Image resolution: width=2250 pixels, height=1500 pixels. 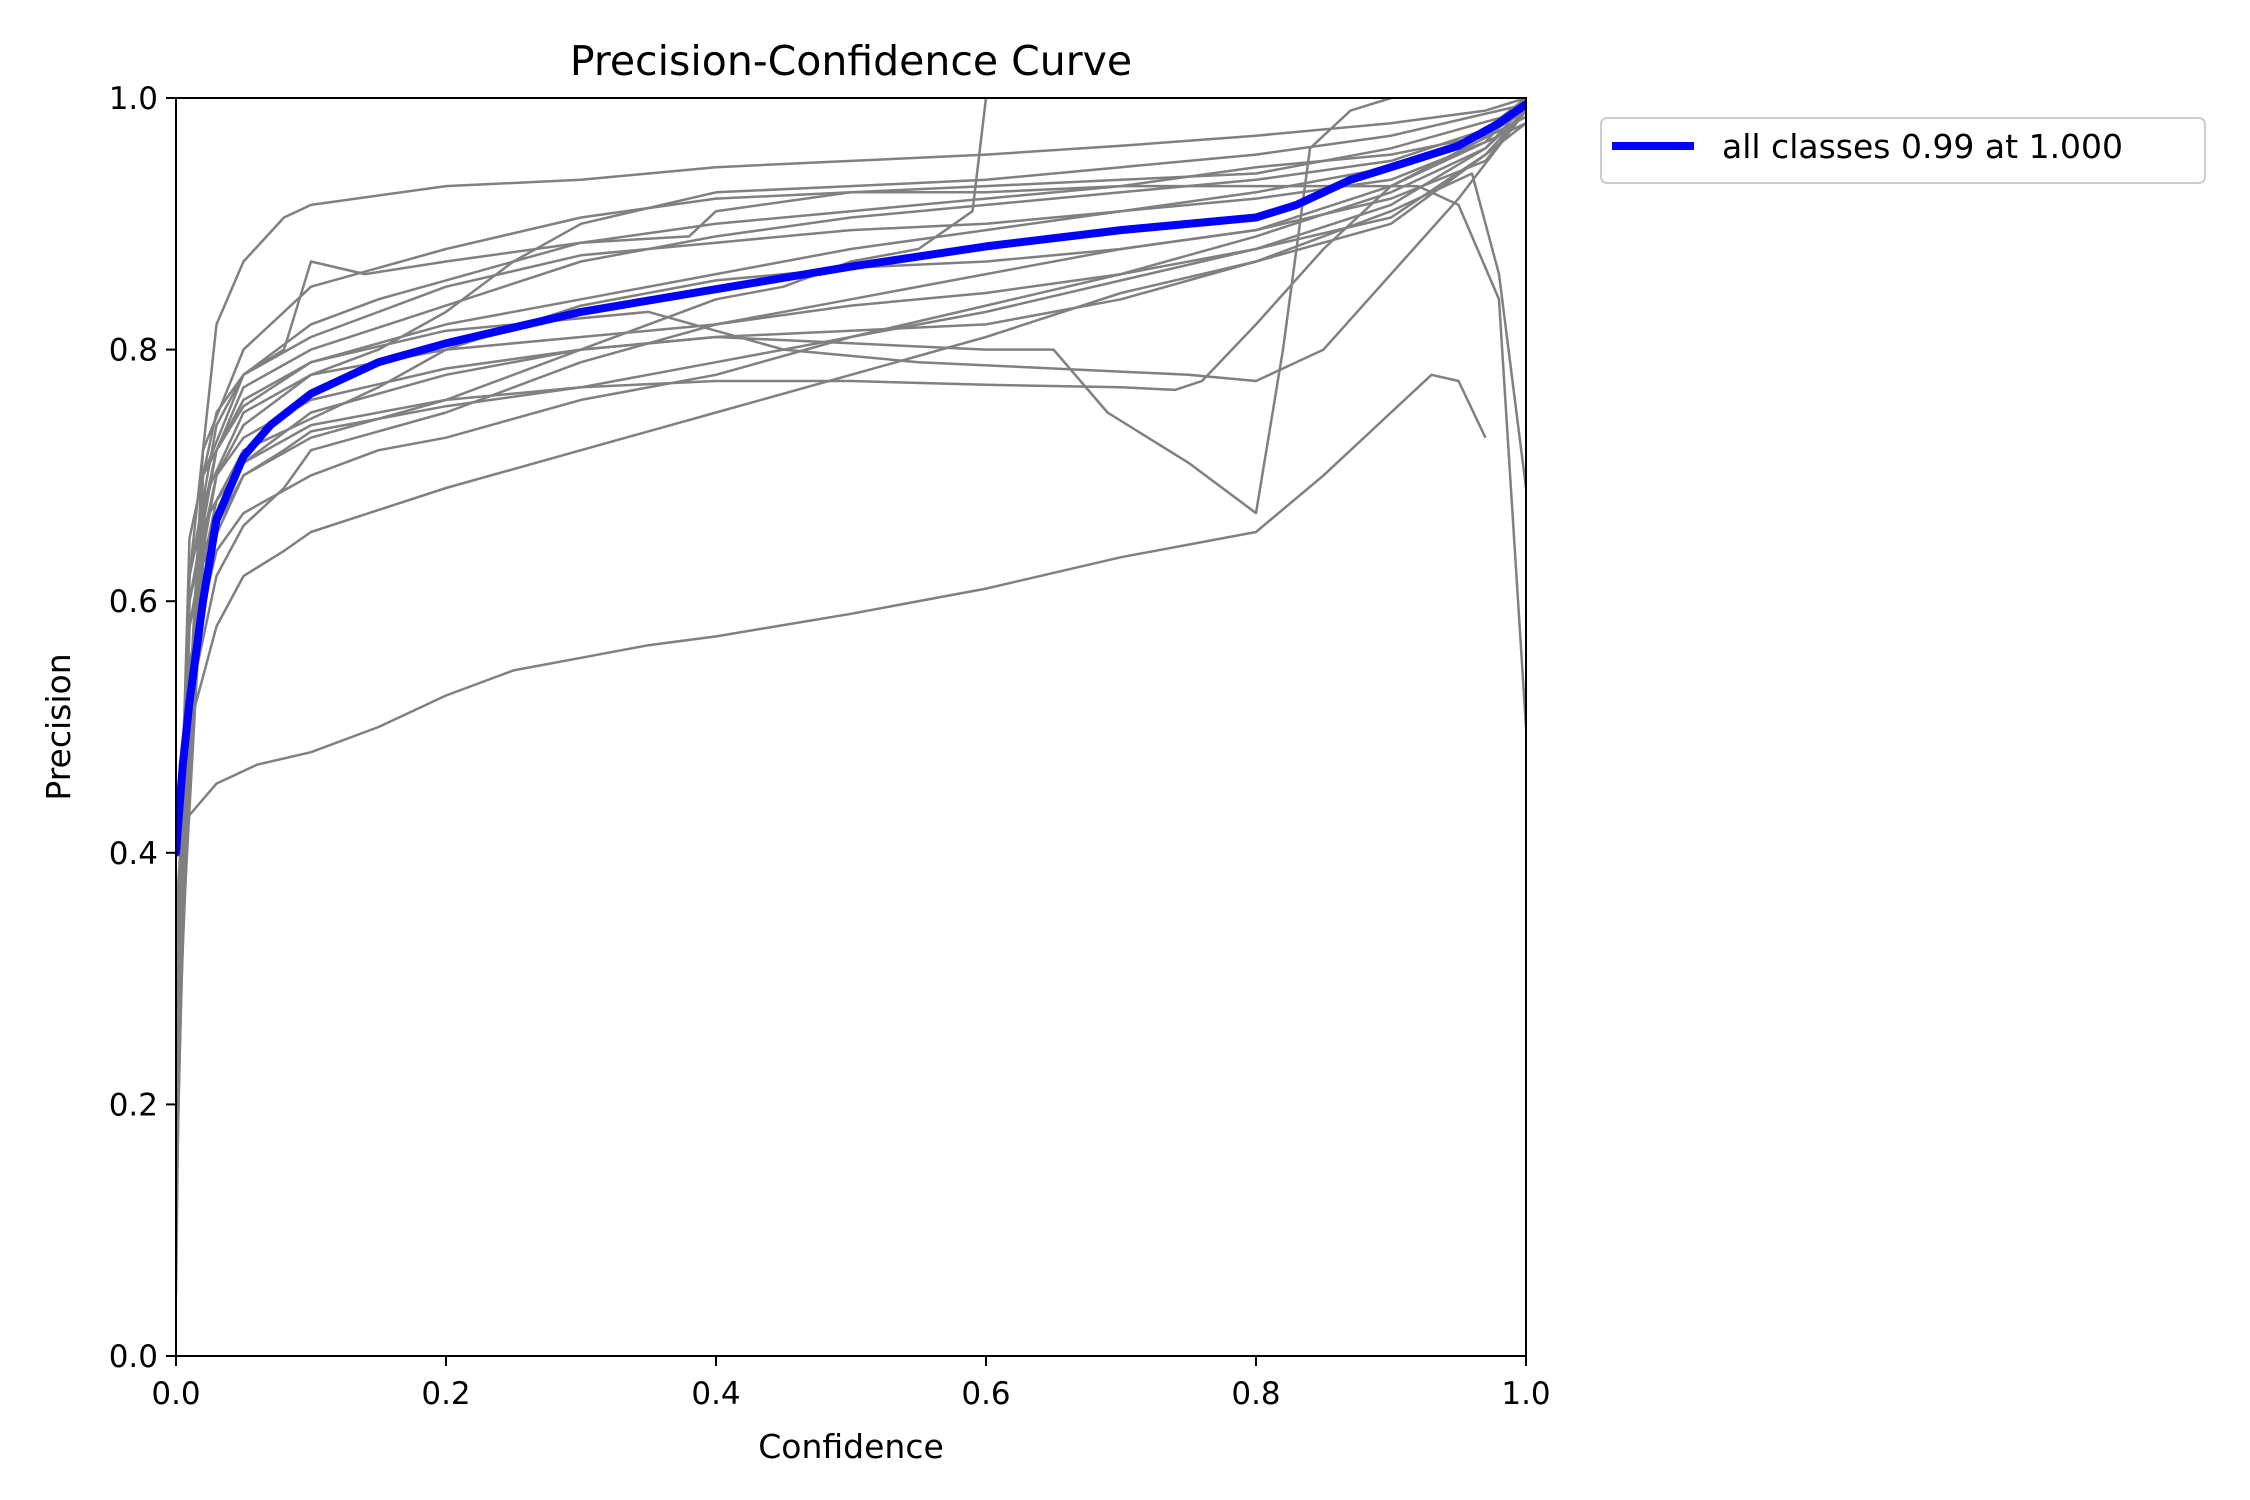 What do you see at coordinates (133, 602) in the screenshot?
I see `y-tick-label: 0.6` at bounding box center [133, 602].